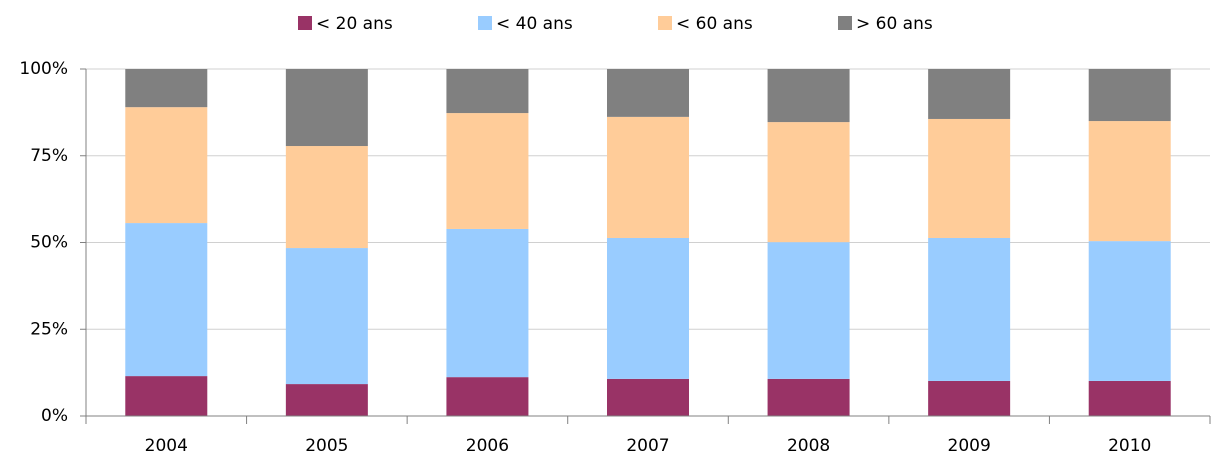 The height and width of the screenshot is (459, 1230). I want to click on y-tick-label: 100%, so click(43, 69).